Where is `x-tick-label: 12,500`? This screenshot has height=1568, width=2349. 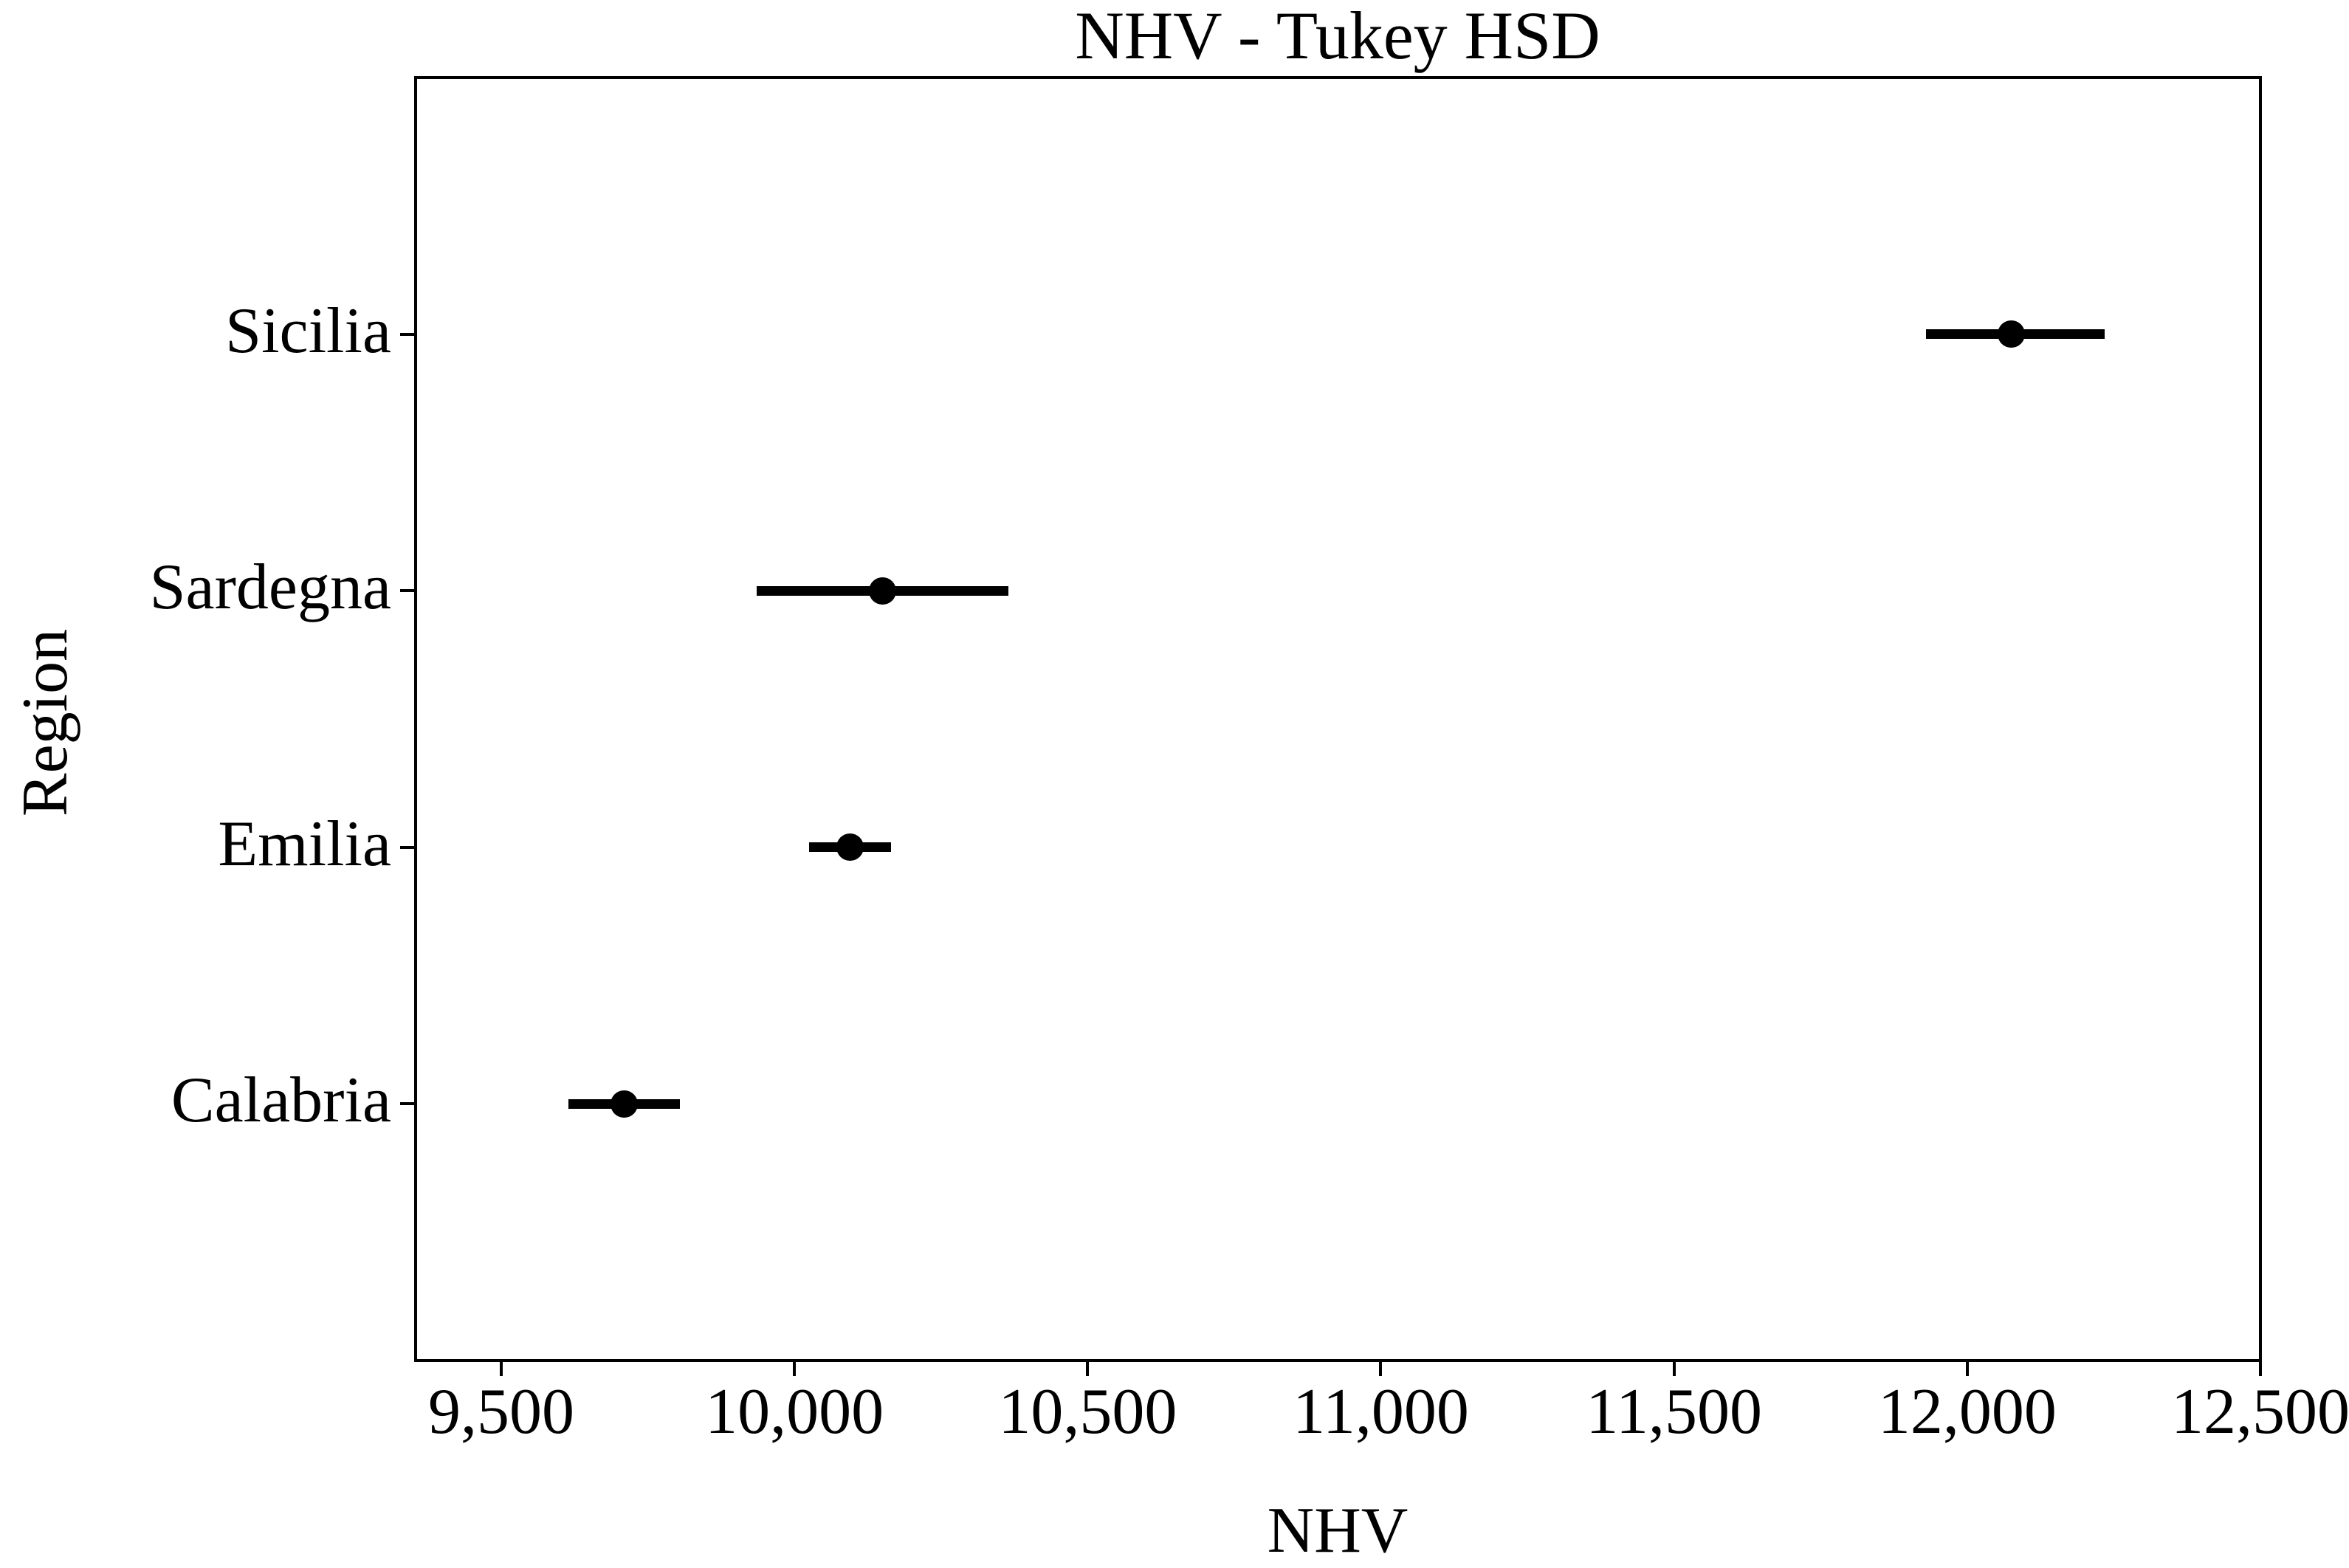
x-tick-label: 12,500 is located at coordinates (2260, 1412).